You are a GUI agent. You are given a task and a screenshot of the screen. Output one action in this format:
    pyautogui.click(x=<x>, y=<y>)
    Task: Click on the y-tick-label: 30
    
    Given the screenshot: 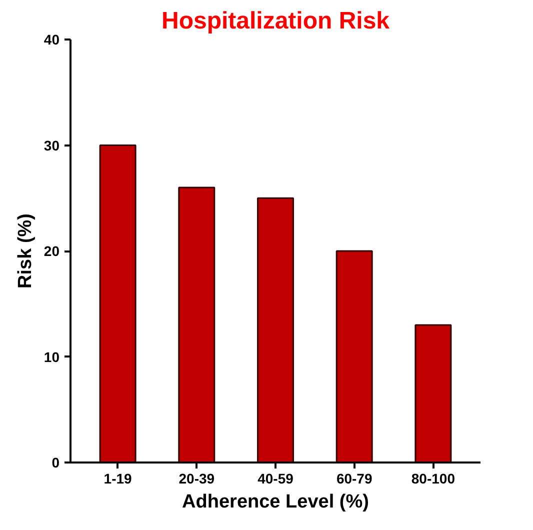 What is the action you would take?
    pyautogui.click(x=52, y=145)
    